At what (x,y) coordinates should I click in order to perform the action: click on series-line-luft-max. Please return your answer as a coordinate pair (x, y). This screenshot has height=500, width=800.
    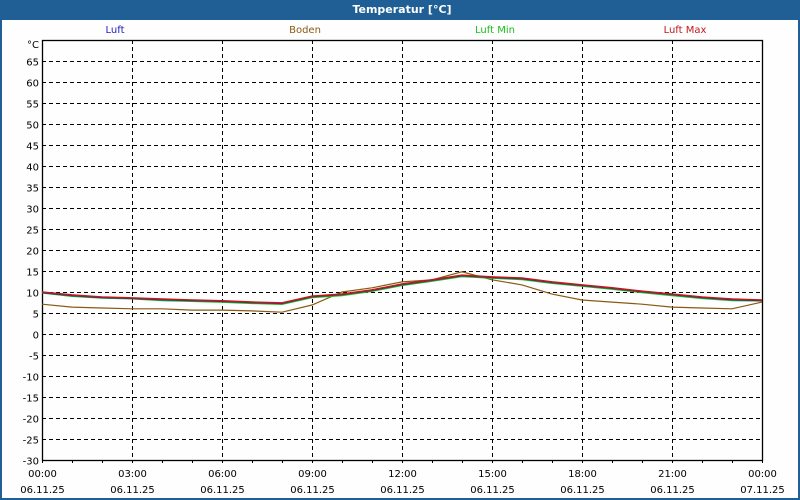
    Looking at the image, I should click on (402, 289).